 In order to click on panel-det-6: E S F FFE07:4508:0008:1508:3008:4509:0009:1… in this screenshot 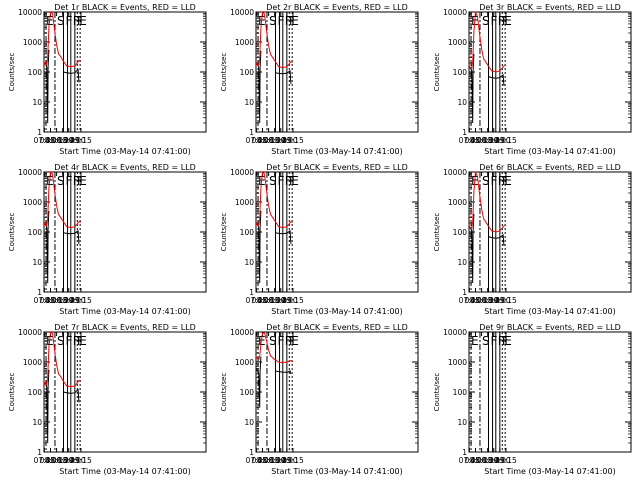, I will do `click(532, 239)`.